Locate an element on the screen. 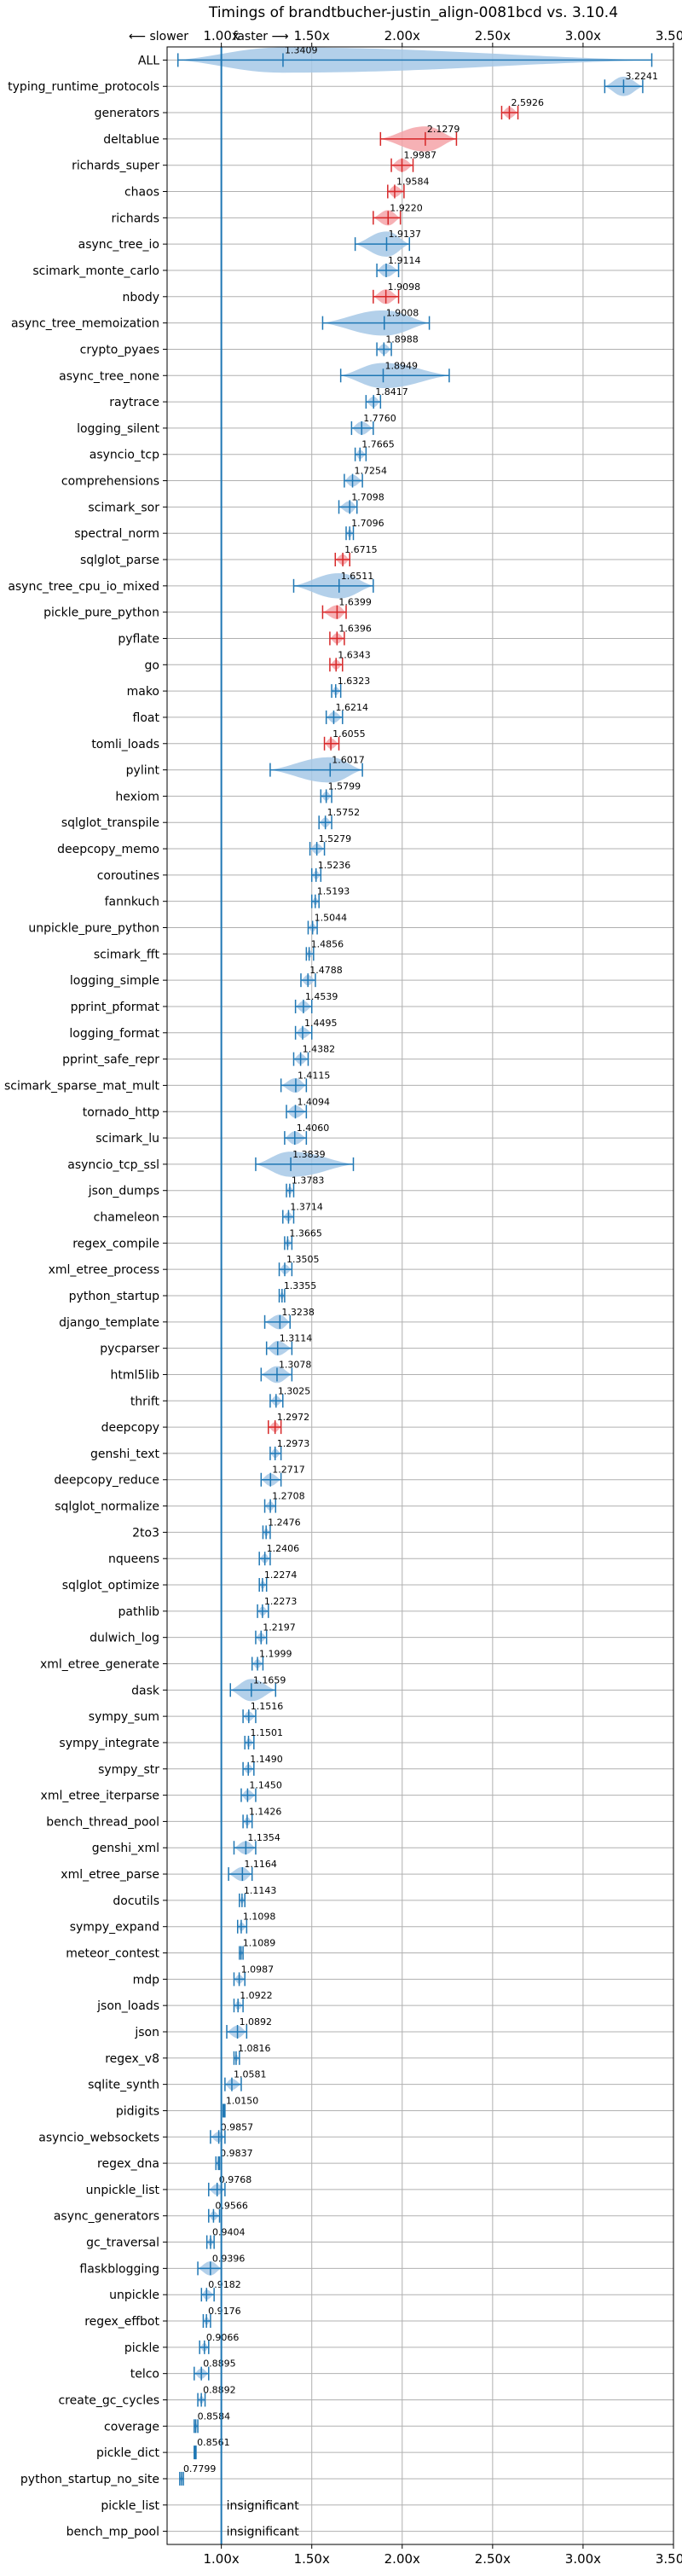 This screenshot has width=682, height=2576. category-label: html5lib is located at coordinates (136, 1375).